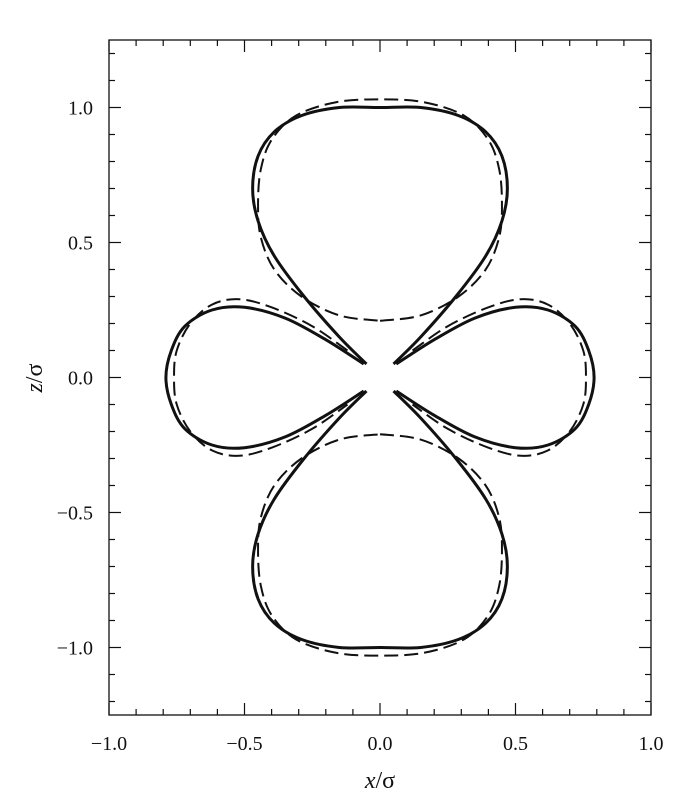 Image resolution: width=699 pixels, height=810 pixels. What do you see at coordinates (244, 744) in the screenshot?
I see `x-tick-label: −0.5` at bounding box center [244, 744].